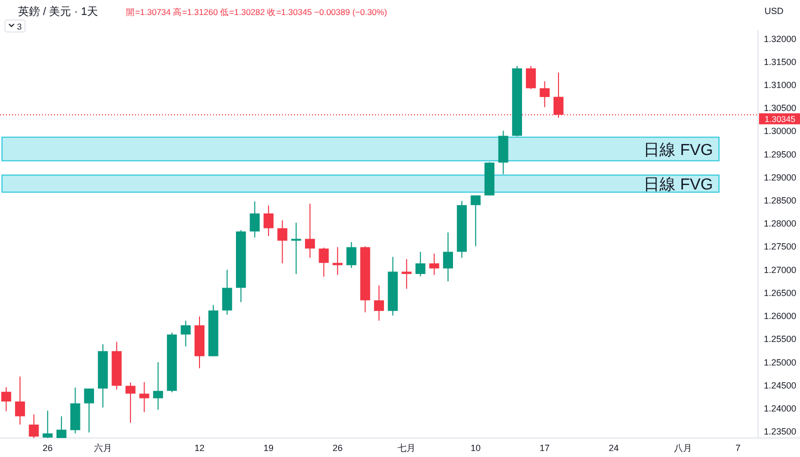 This screenshot has width=800, height=457. Describe the element at coordinates (780, 39) in the screenshot. I see `y-tick-label: 1.32000` at that location.